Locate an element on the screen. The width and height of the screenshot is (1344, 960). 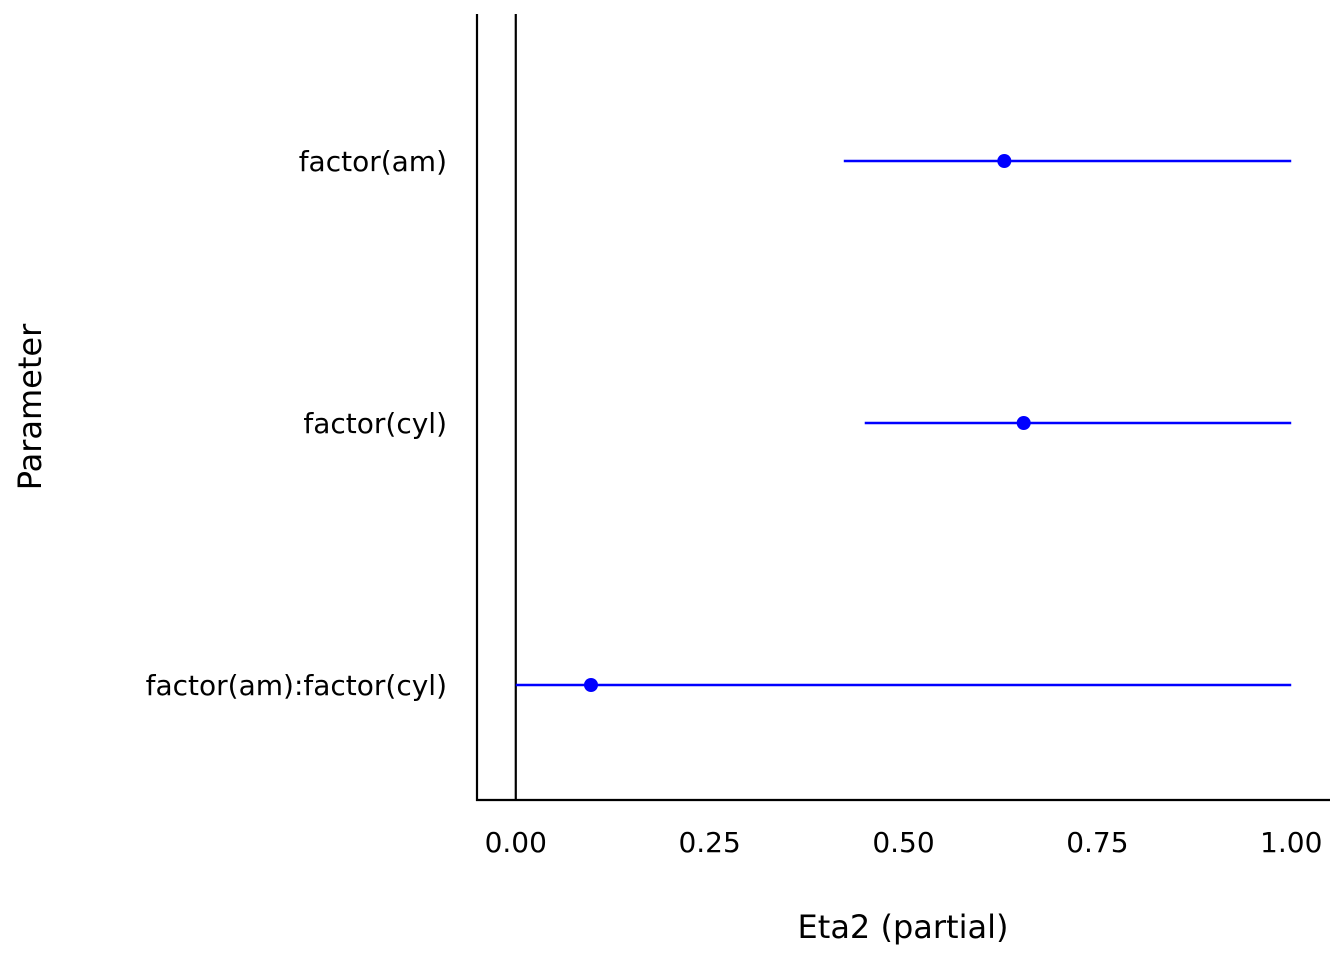
y-tick-label: factor(am):factor(cyl) is located at coordinates (296, 685).